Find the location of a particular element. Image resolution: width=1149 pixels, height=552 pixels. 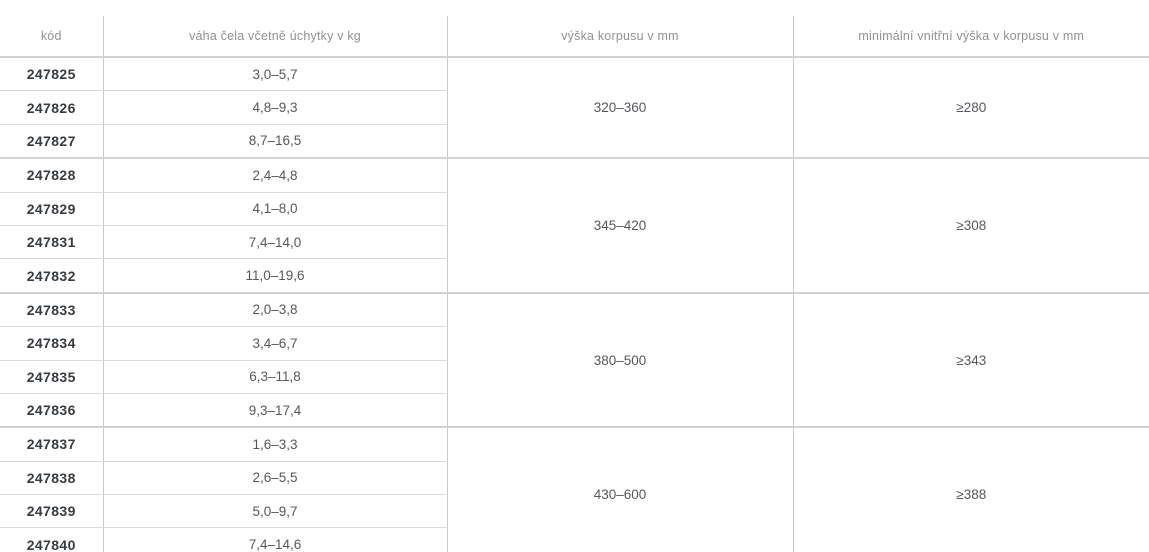

code-cell: 247840 is located at coordinates (52, 539).